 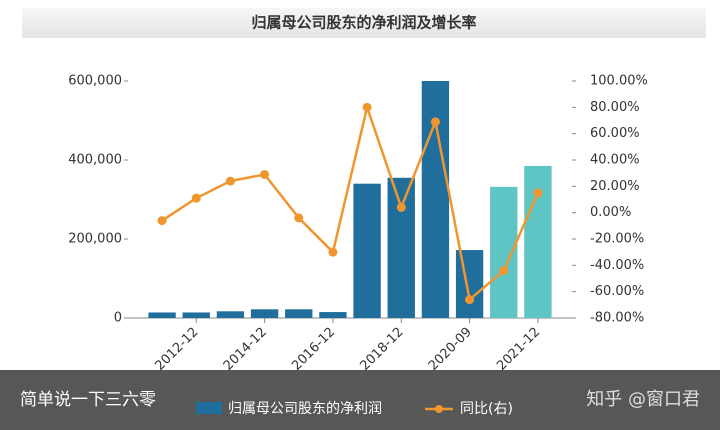 I want to click on y-tick-label: 600,000, so click(x=95, y=81).